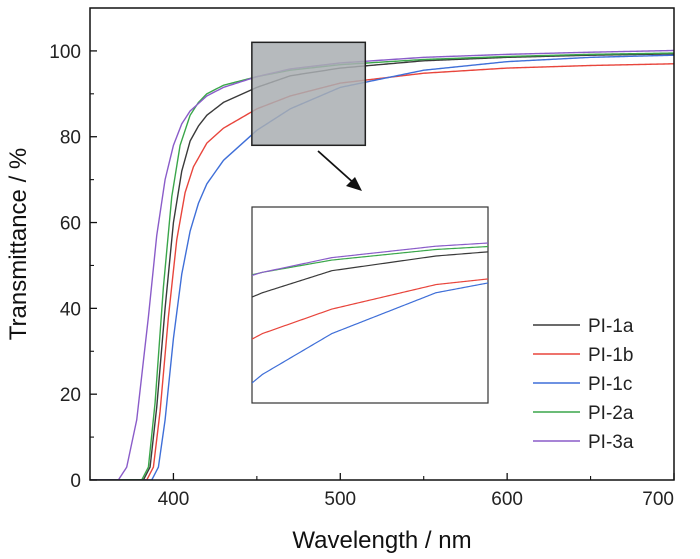  I want to click on x-axis-title: Wavelength / nm, so click(381, 540).